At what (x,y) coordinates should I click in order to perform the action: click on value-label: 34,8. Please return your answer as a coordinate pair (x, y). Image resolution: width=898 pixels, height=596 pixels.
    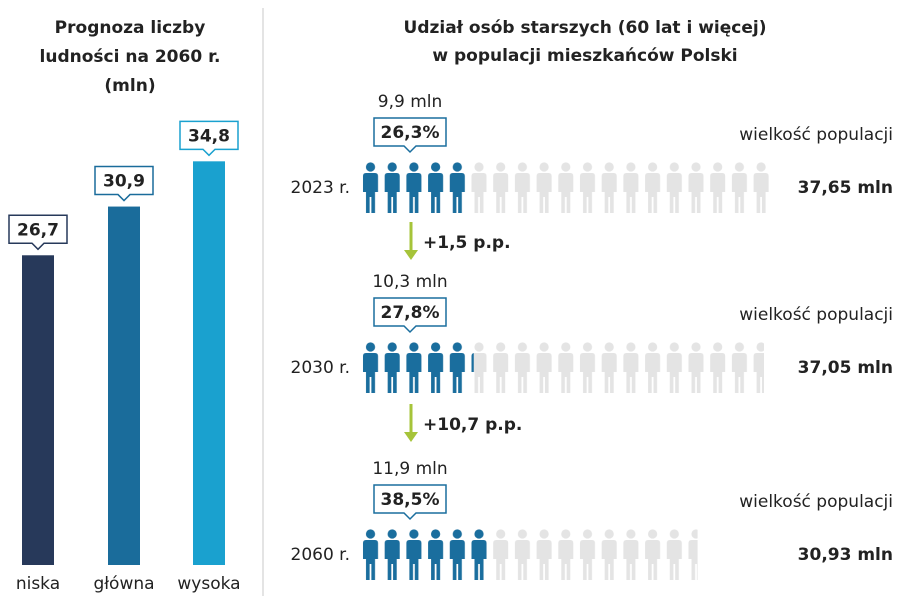
    Looking at the image, I should click on (209, 136).